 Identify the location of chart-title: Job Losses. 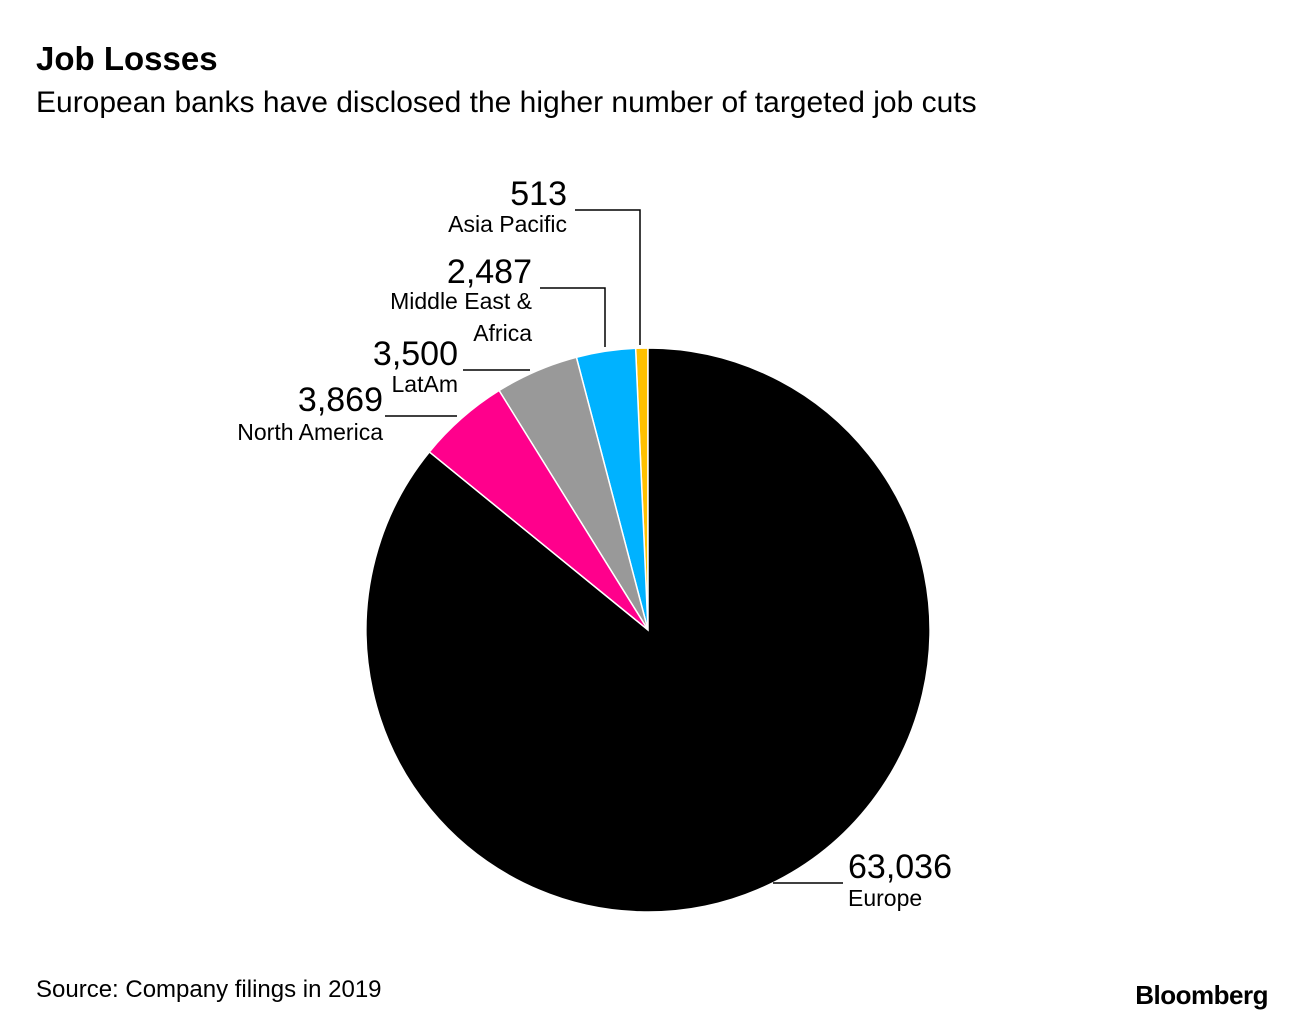
(127, 58).